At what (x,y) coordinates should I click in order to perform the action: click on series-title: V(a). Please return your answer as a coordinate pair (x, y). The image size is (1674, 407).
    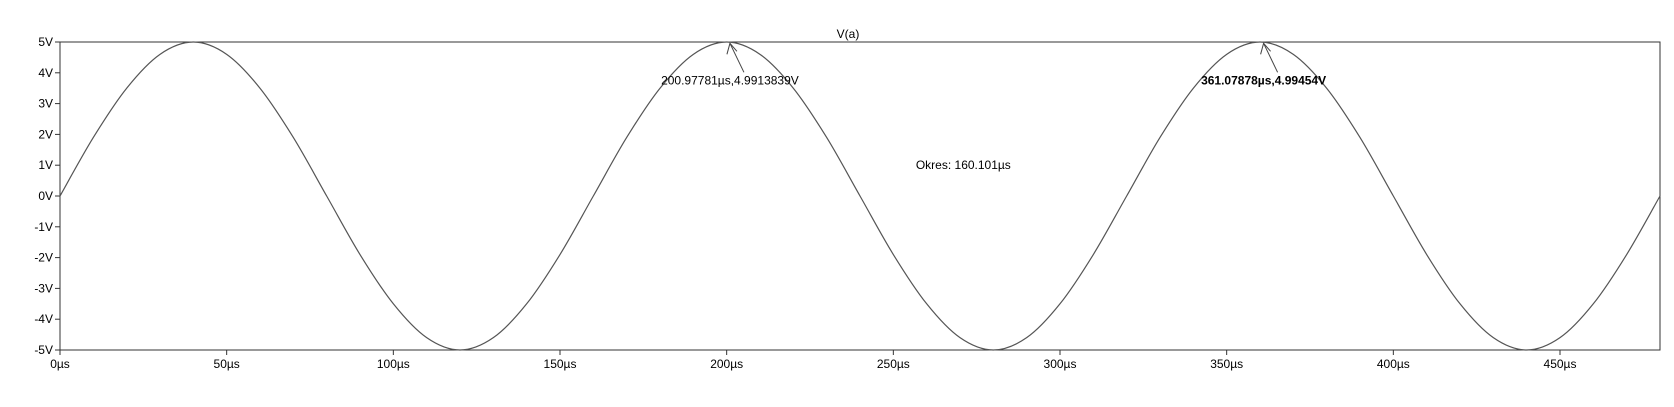
    Looking at the image, I should click on (848, 34).